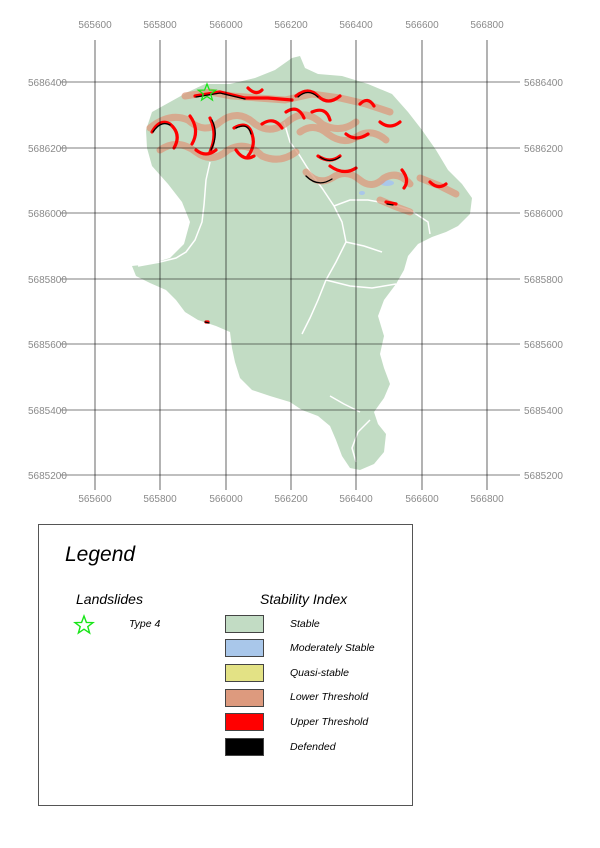 This screenshot has height=848, width=600. Describe the element at coordinates (329, 722) in the screenshot. I see `label-upper-threshold: Upper Threshold` at that location.